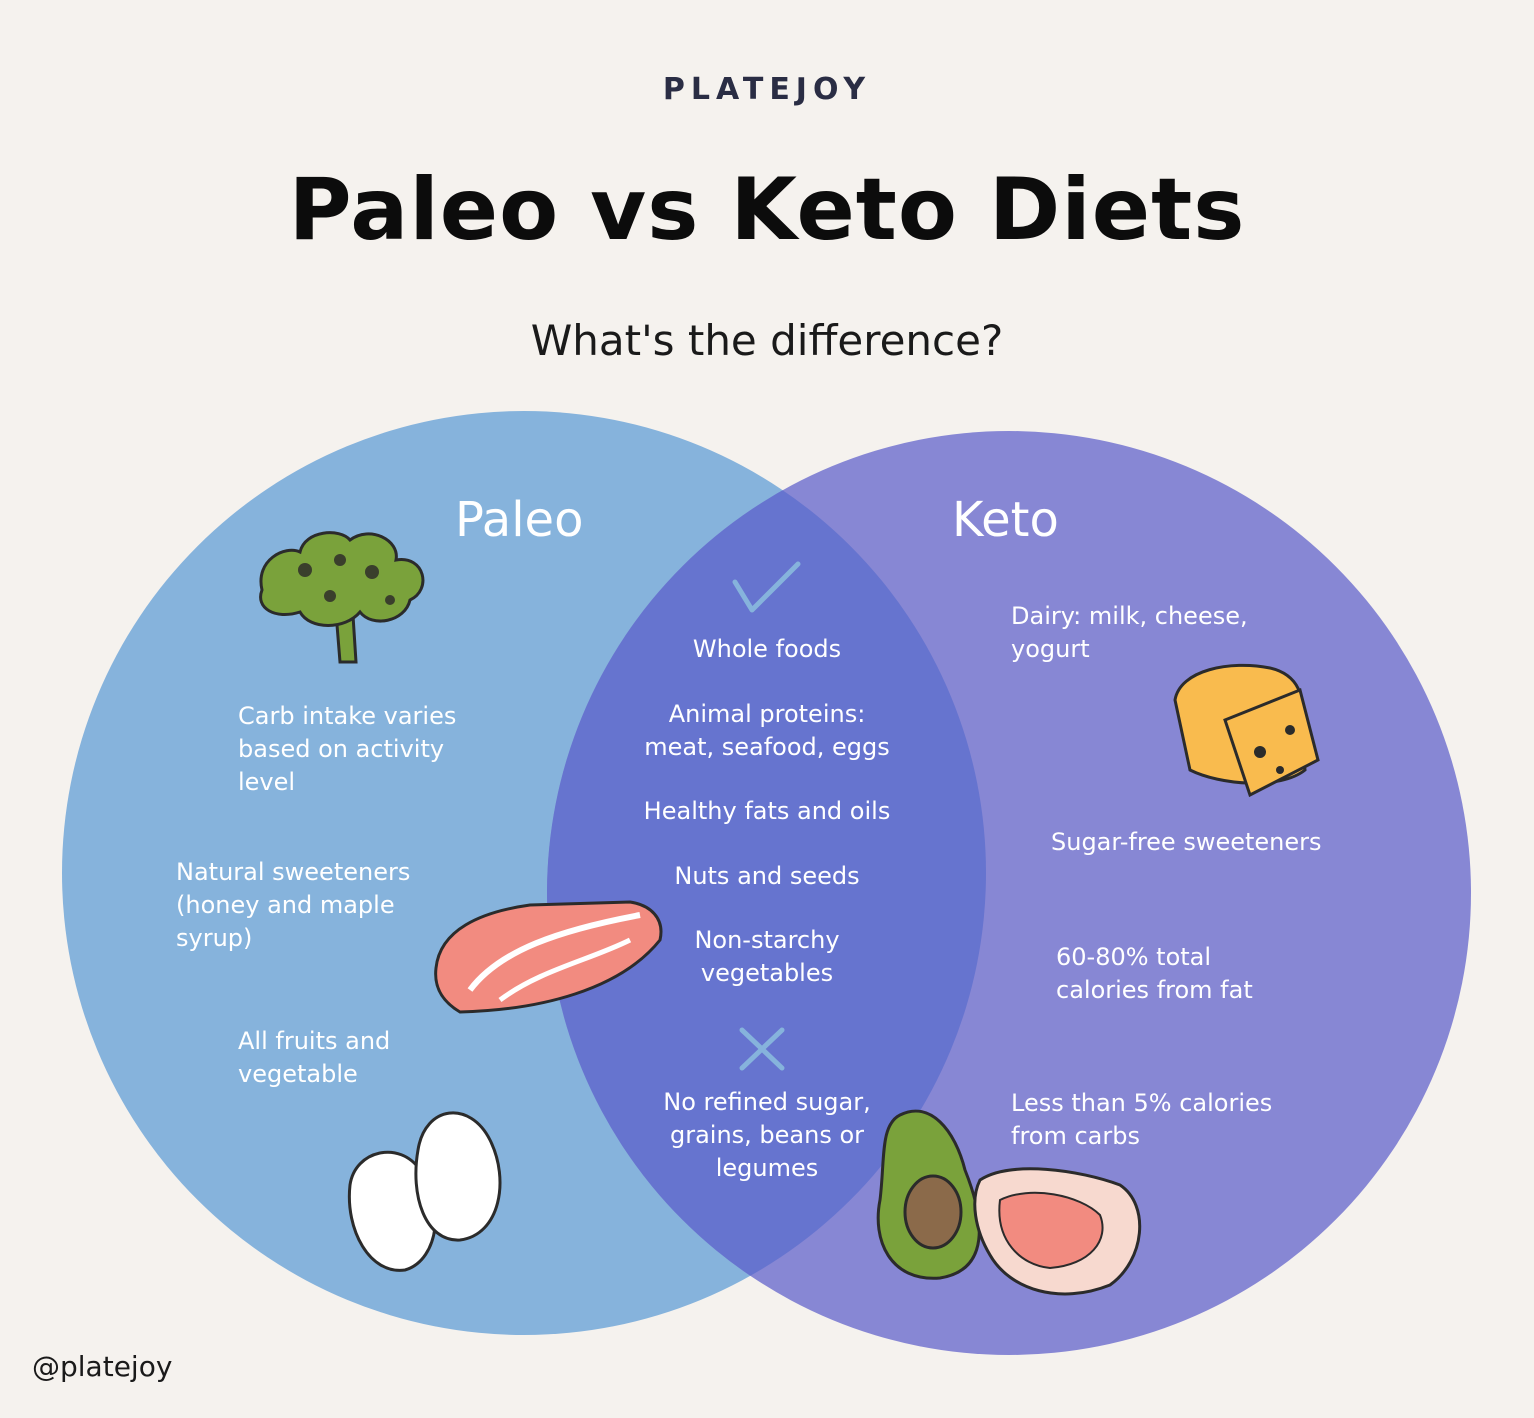 This screenshot has height=1418, width=1534. Describe the element at coordinates (767, 730) in the screenshot. I see `shared-item: Animal proteins: meat, seafood, eggs` at that location.